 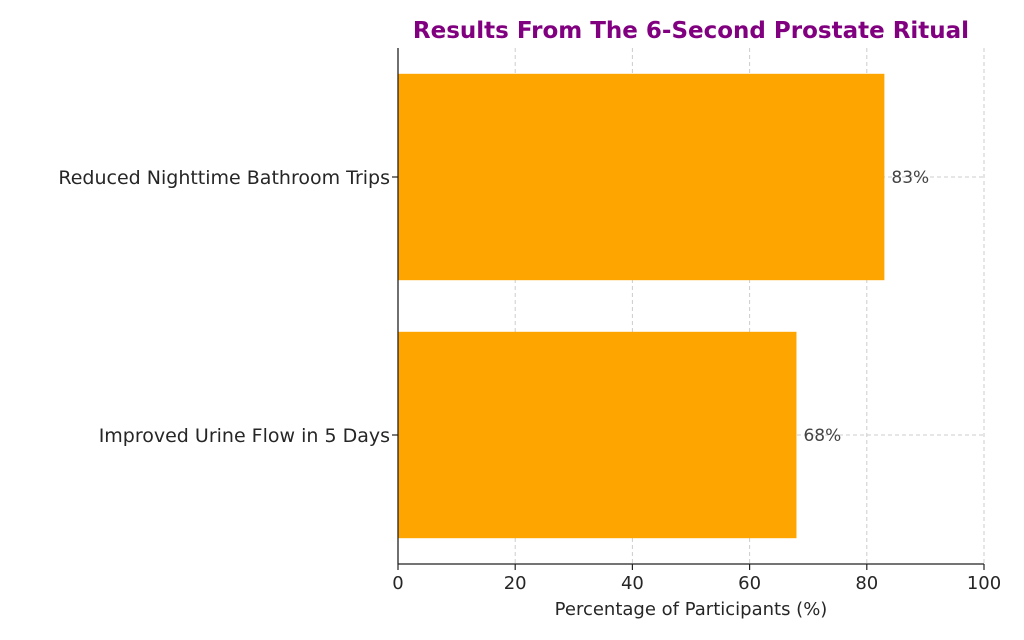 I want to click on data-label: 68%, so click(x=822, y=436).